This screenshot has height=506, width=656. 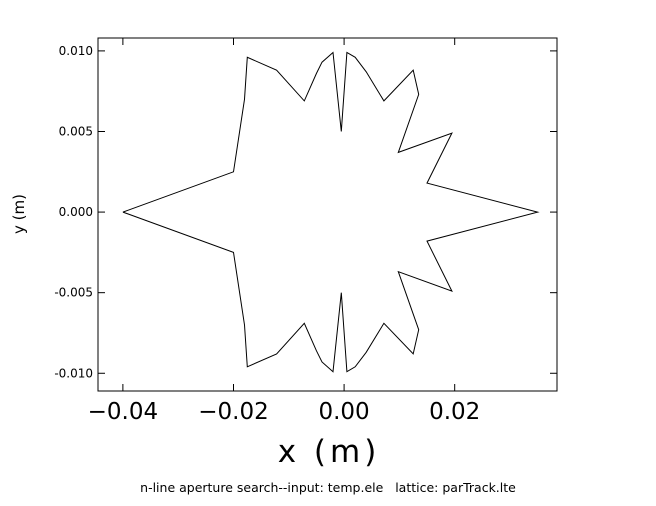 What do you see at coordinates (329, 452) in the screenshot?
I see `x-axis-label: x (m)` at bounding box center [329, 452].